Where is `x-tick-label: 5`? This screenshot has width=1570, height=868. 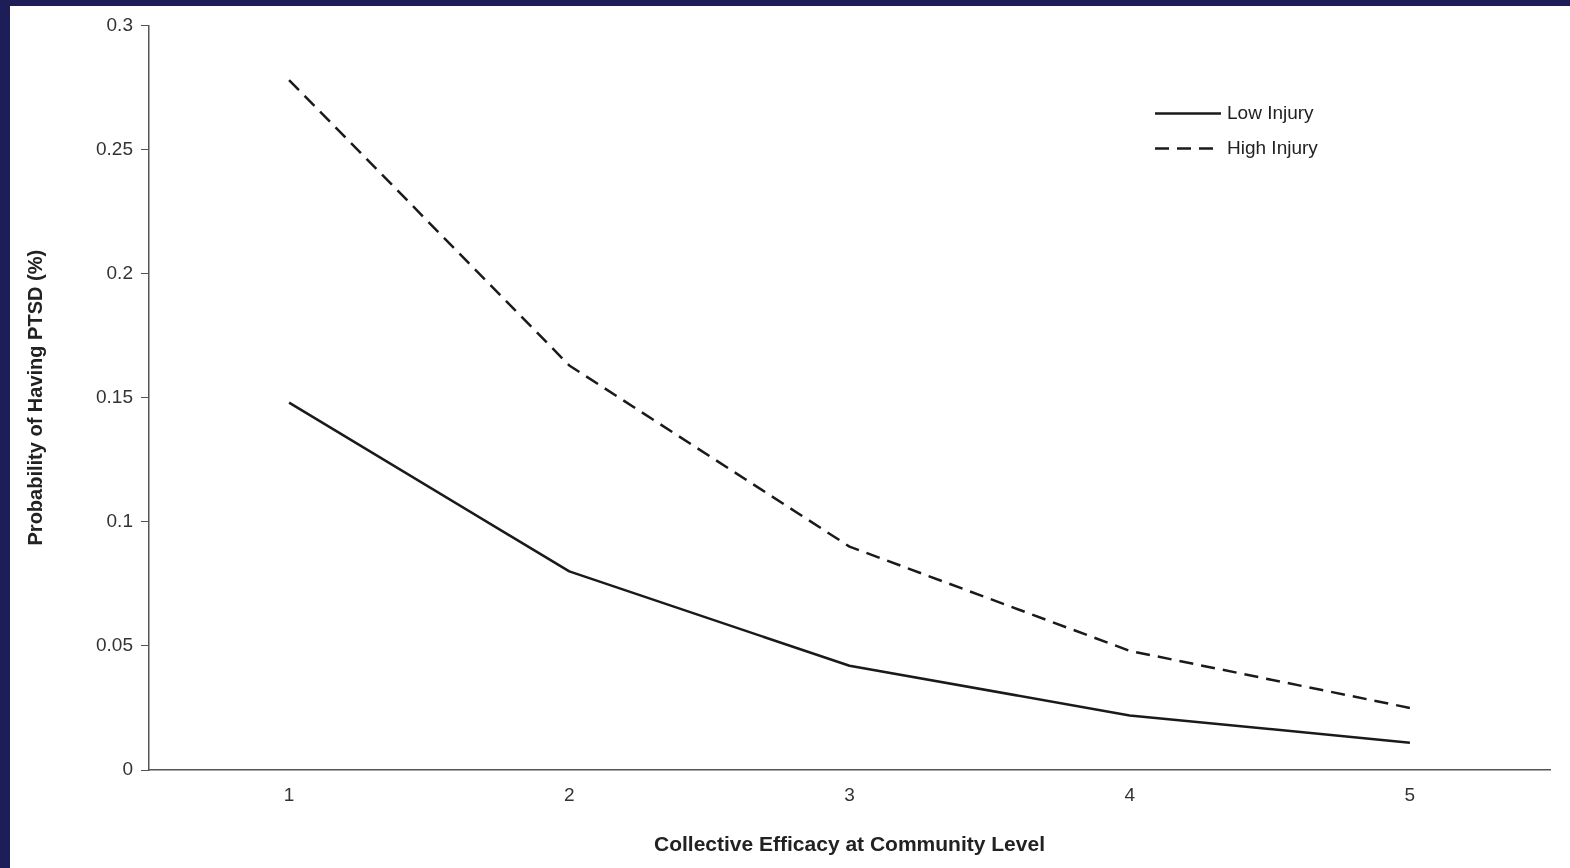 x-tick-label: 5 is located at coordinates (1410, 794).